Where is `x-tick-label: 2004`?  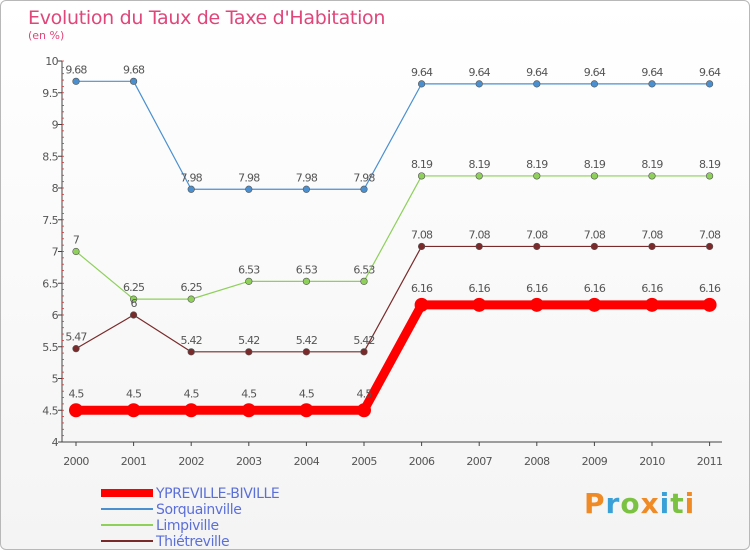 x-tick-label: 2004 is located at coordinates (307, 461).